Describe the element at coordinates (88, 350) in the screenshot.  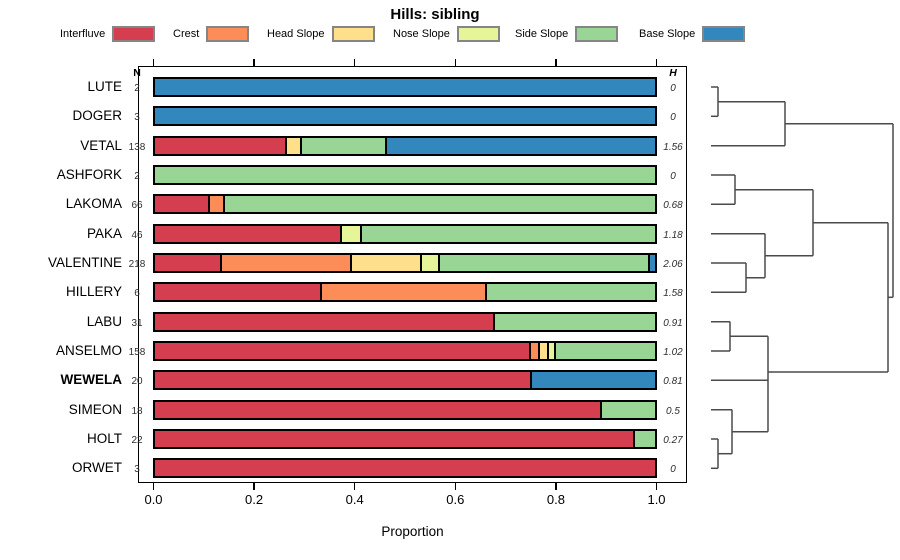
I see `row-label-anselmo: ANSELMO` at that location.